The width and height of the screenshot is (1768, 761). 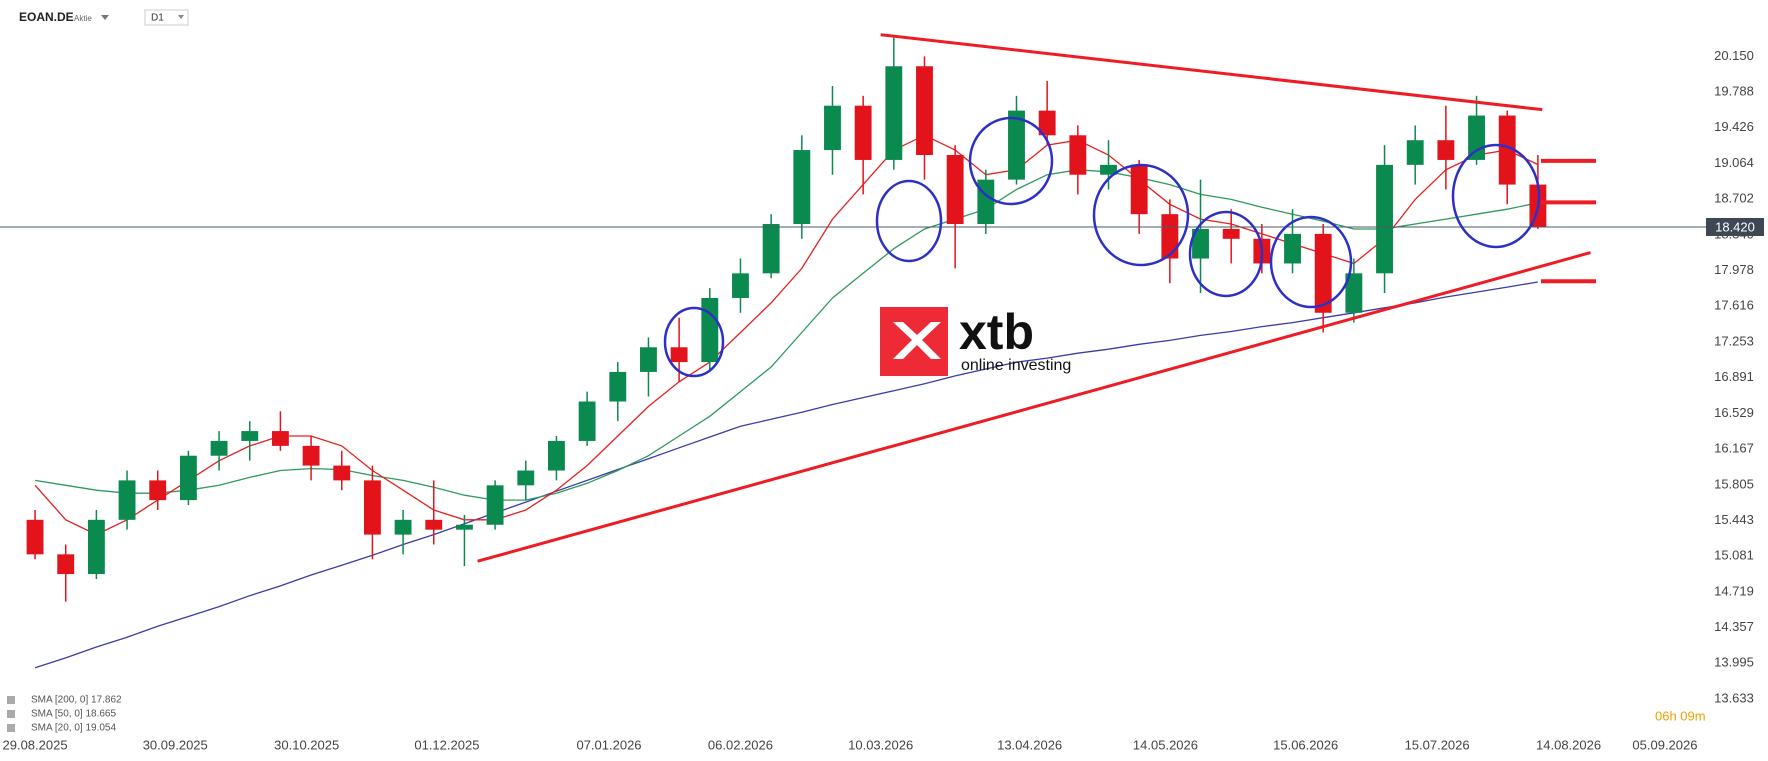 I want to click on trend-line, so click(x=1211, y=72).